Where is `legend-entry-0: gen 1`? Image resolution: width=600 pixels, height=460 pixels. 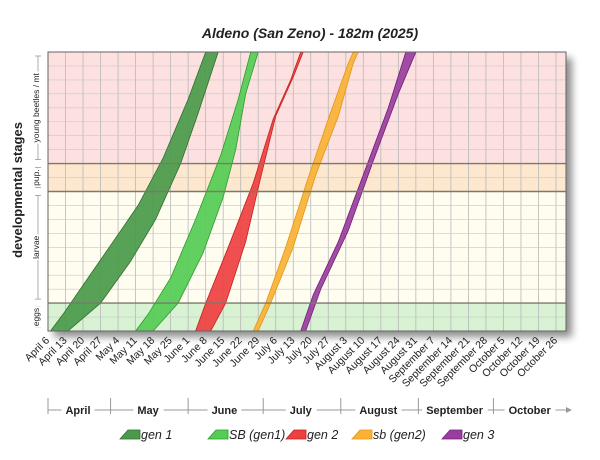
legend-entry-0: gen 1 is located at coordinates (156, 435).